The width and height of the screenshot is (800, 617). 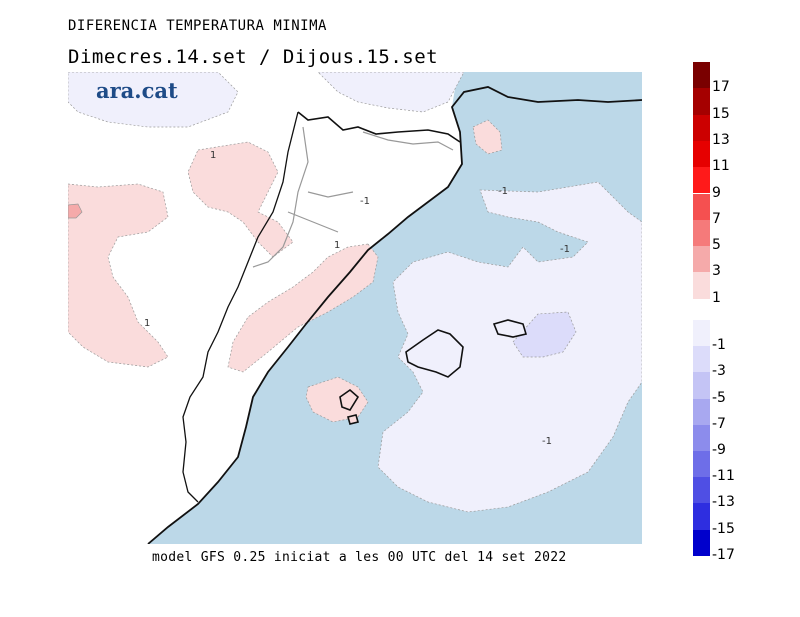 I want to click on island-mallorca, so click(x=434, y=353).